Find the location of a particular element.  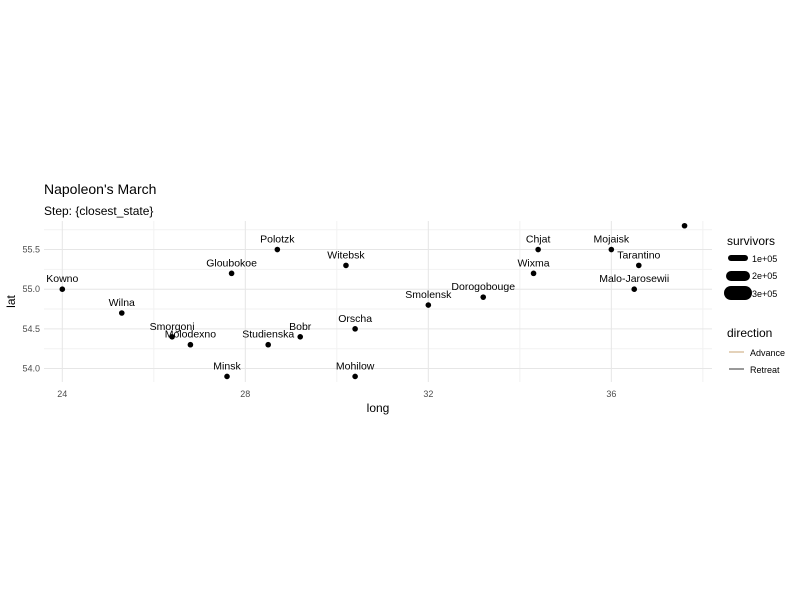

chart-title: Napoleon's March is located at coordinates (100, 189).